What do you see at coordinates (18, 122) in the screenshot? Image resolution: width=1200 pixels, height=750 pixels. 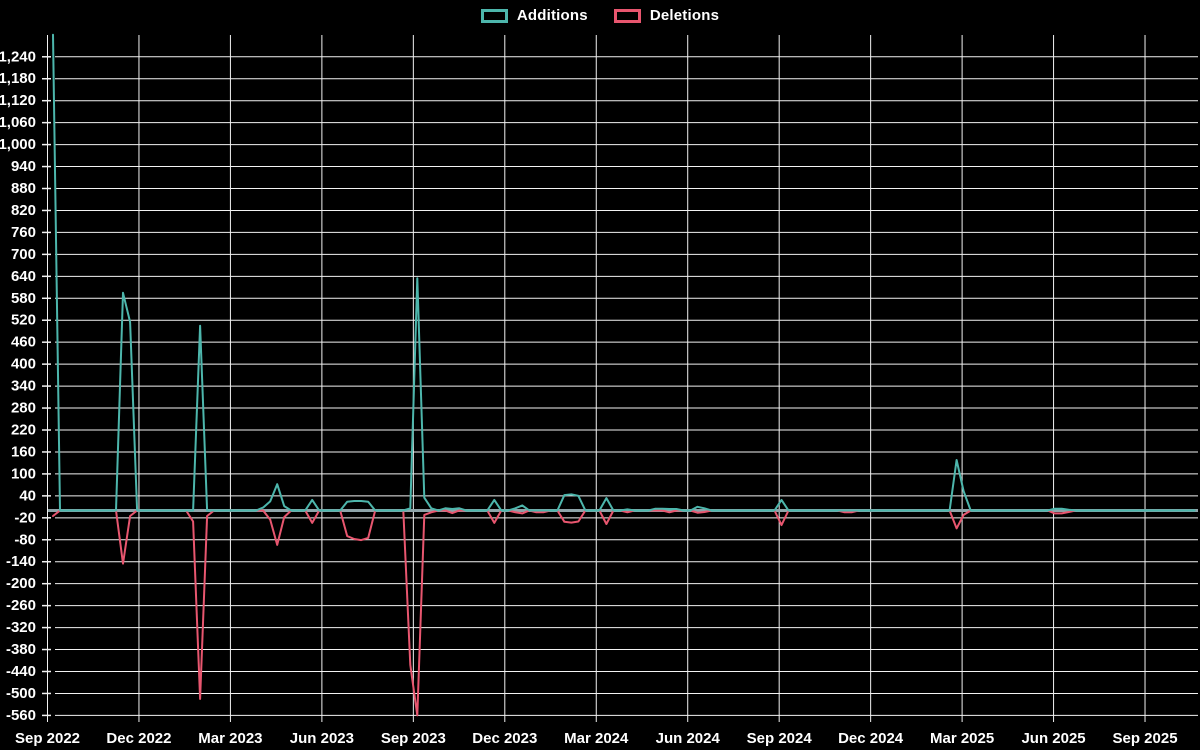 I see `y-axis-tick-label: 1,060` at bounding box center [18, 122].